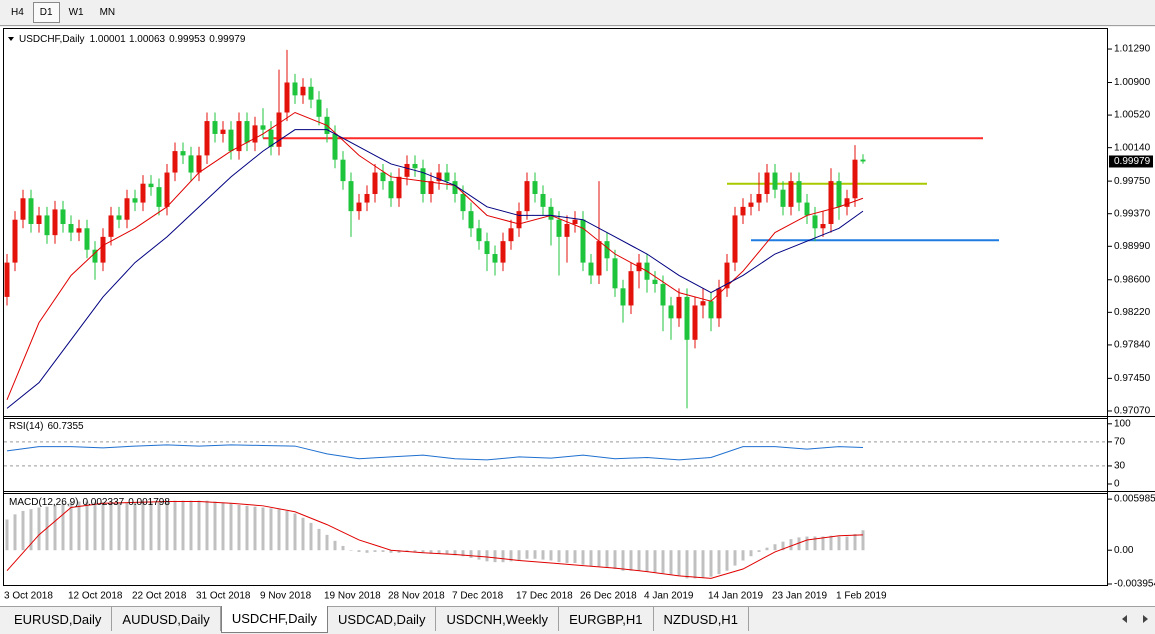 The width and height of the screenshot is (1155, 634). Describe the element at coordinates (669, 596) in the screenshot. I see `x-tick-label: 4 Jan 2019` at that location.